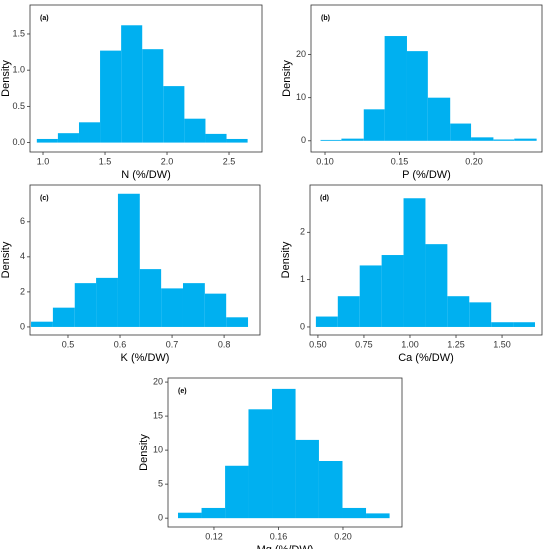 This screenshot has width=550, height=549. I want to click on x-axis-title: P (%/DW), so click(426, 175).